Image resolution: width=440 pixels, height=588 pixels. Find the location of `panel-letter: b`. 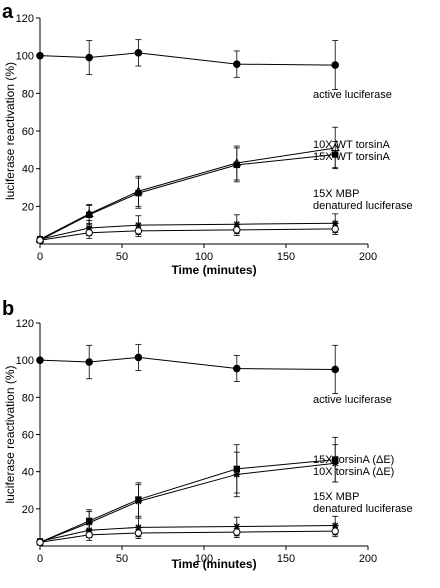

panel-letter: b is located at coordinates (8, 309).